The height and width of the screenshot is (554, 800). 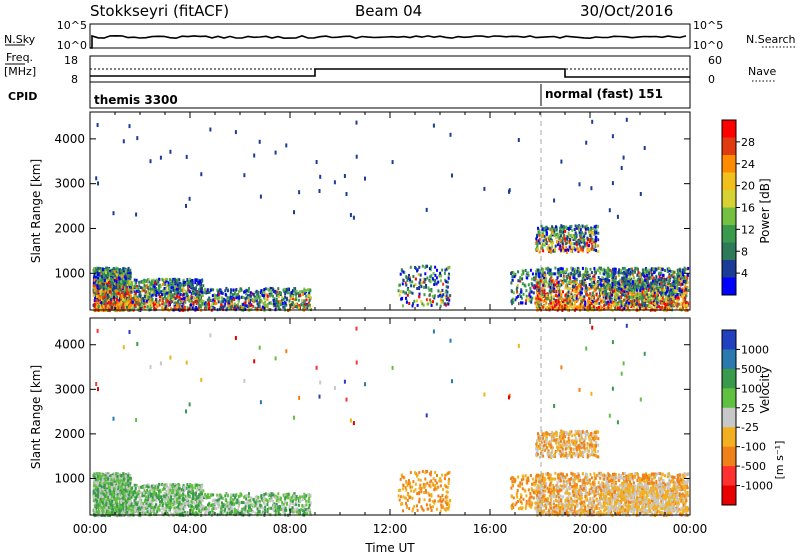 I want to click on cpid-panel: CPID themis 3300 normal (fast) 151, so click(x=349, y=95).